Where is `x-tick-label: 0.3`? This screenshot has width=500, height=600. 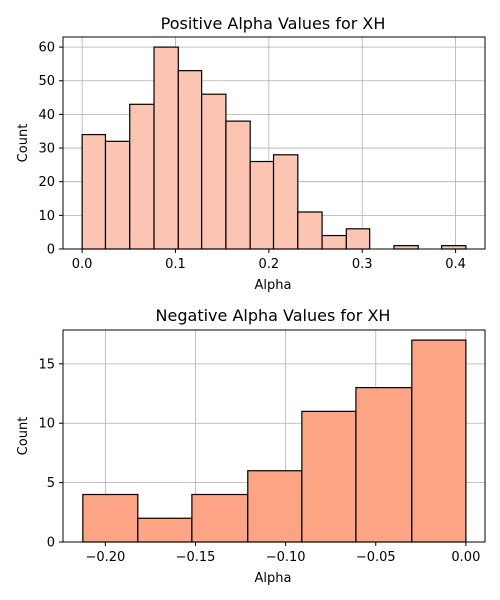
x-tick-label: 0.3 is located at coordinates (362, 264).